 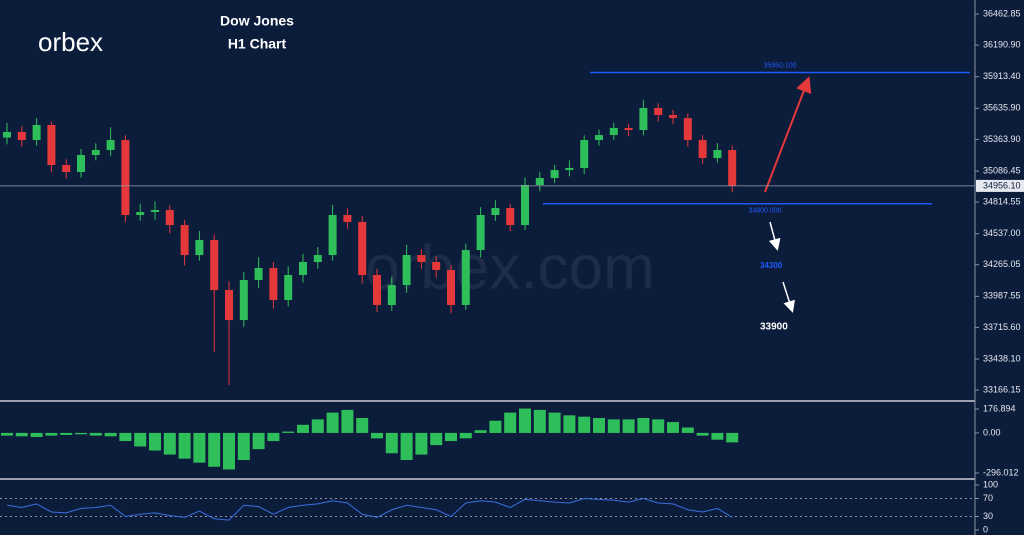 I want to click on y-tick-label: 33166.15, so click(x=1002, y=389).